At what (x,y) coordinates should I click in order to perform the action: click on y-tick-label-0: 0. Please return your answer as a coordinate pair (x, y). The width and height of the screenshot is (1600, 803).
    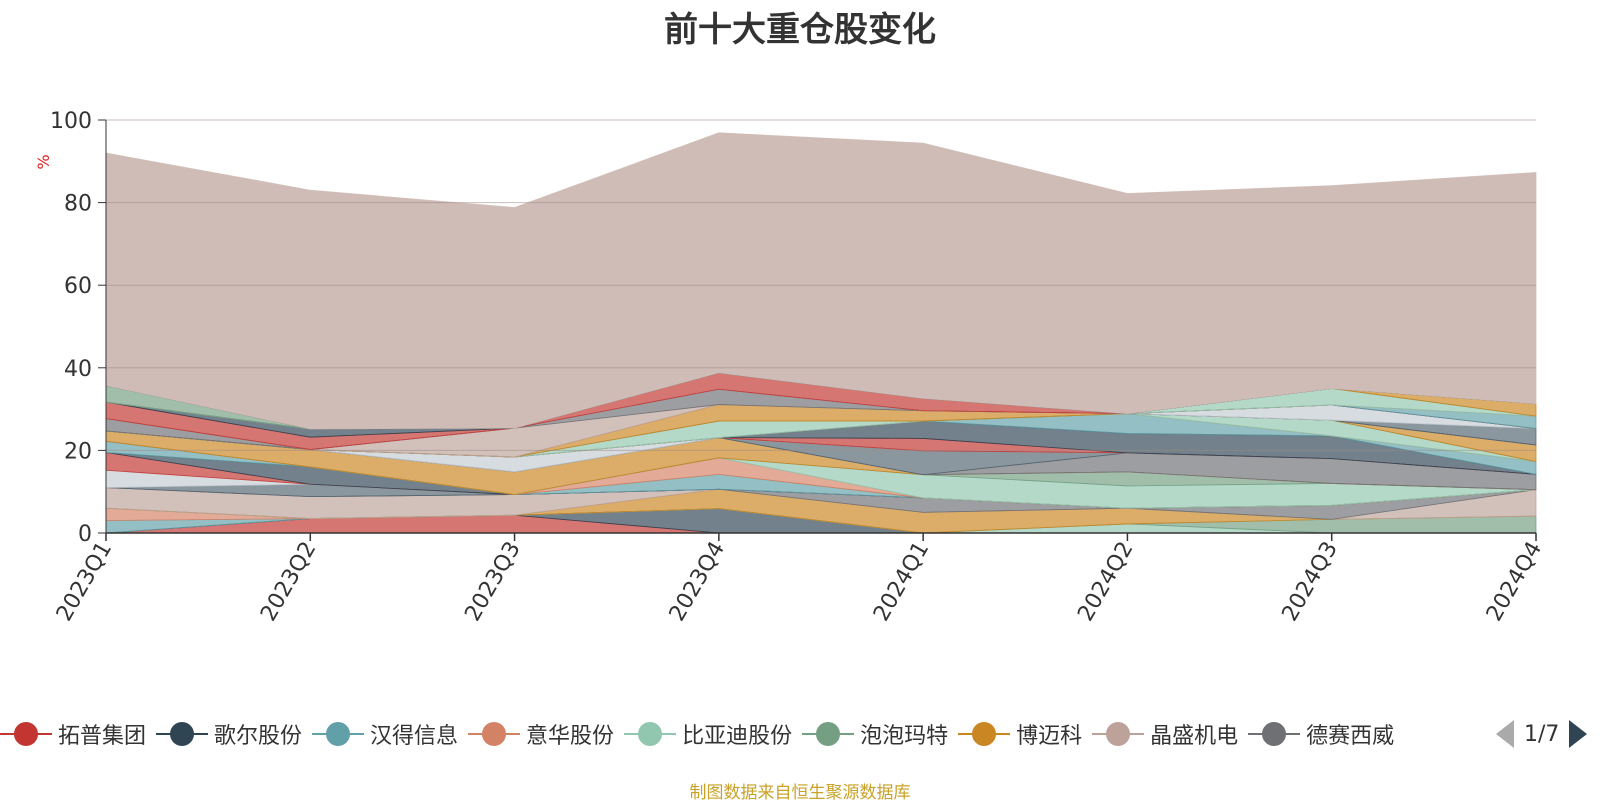
    Looking at the image, I should click on (85, 534).